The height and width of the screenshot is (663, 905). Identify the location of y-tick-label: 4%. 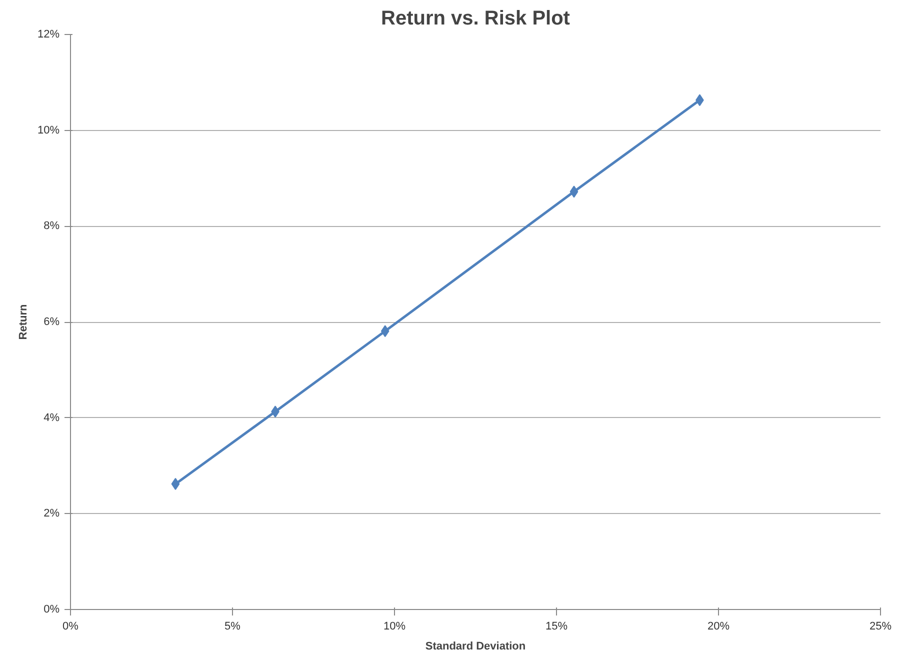
(52, 418).